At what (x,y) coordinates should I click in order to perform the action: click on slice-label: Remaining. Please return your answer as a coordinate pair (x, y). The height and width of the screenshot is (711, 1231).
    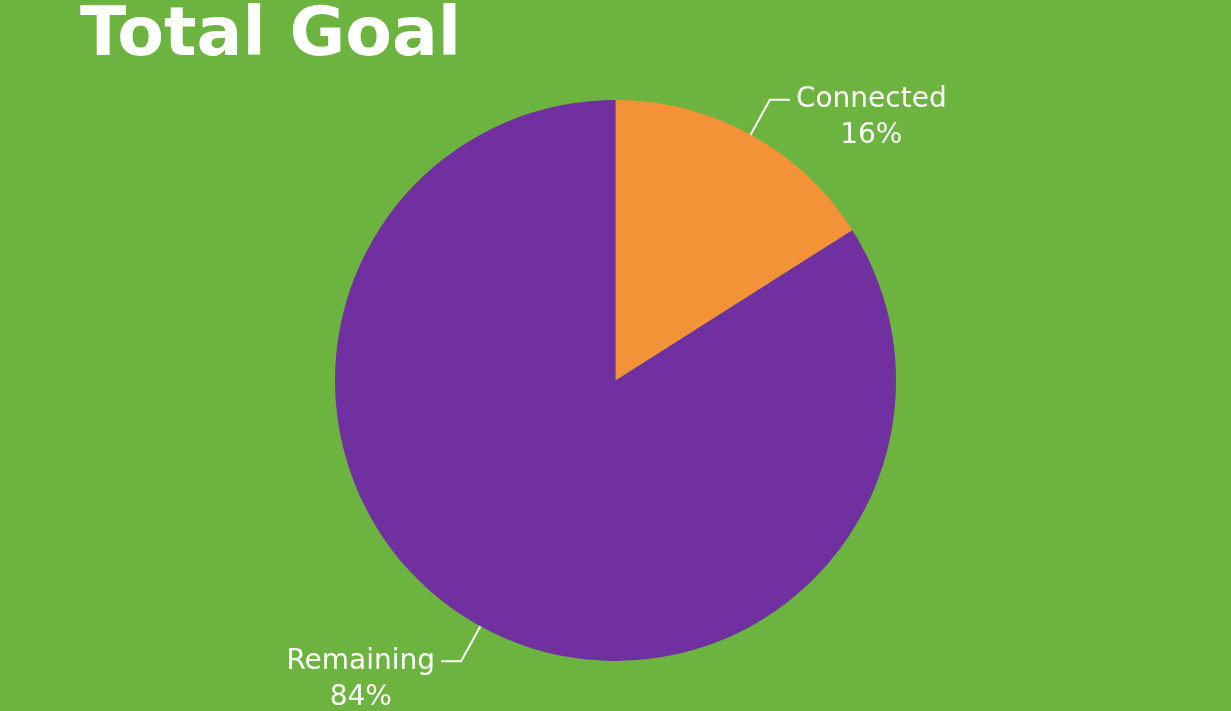
    Looking at the image, I should click on (361, 659).